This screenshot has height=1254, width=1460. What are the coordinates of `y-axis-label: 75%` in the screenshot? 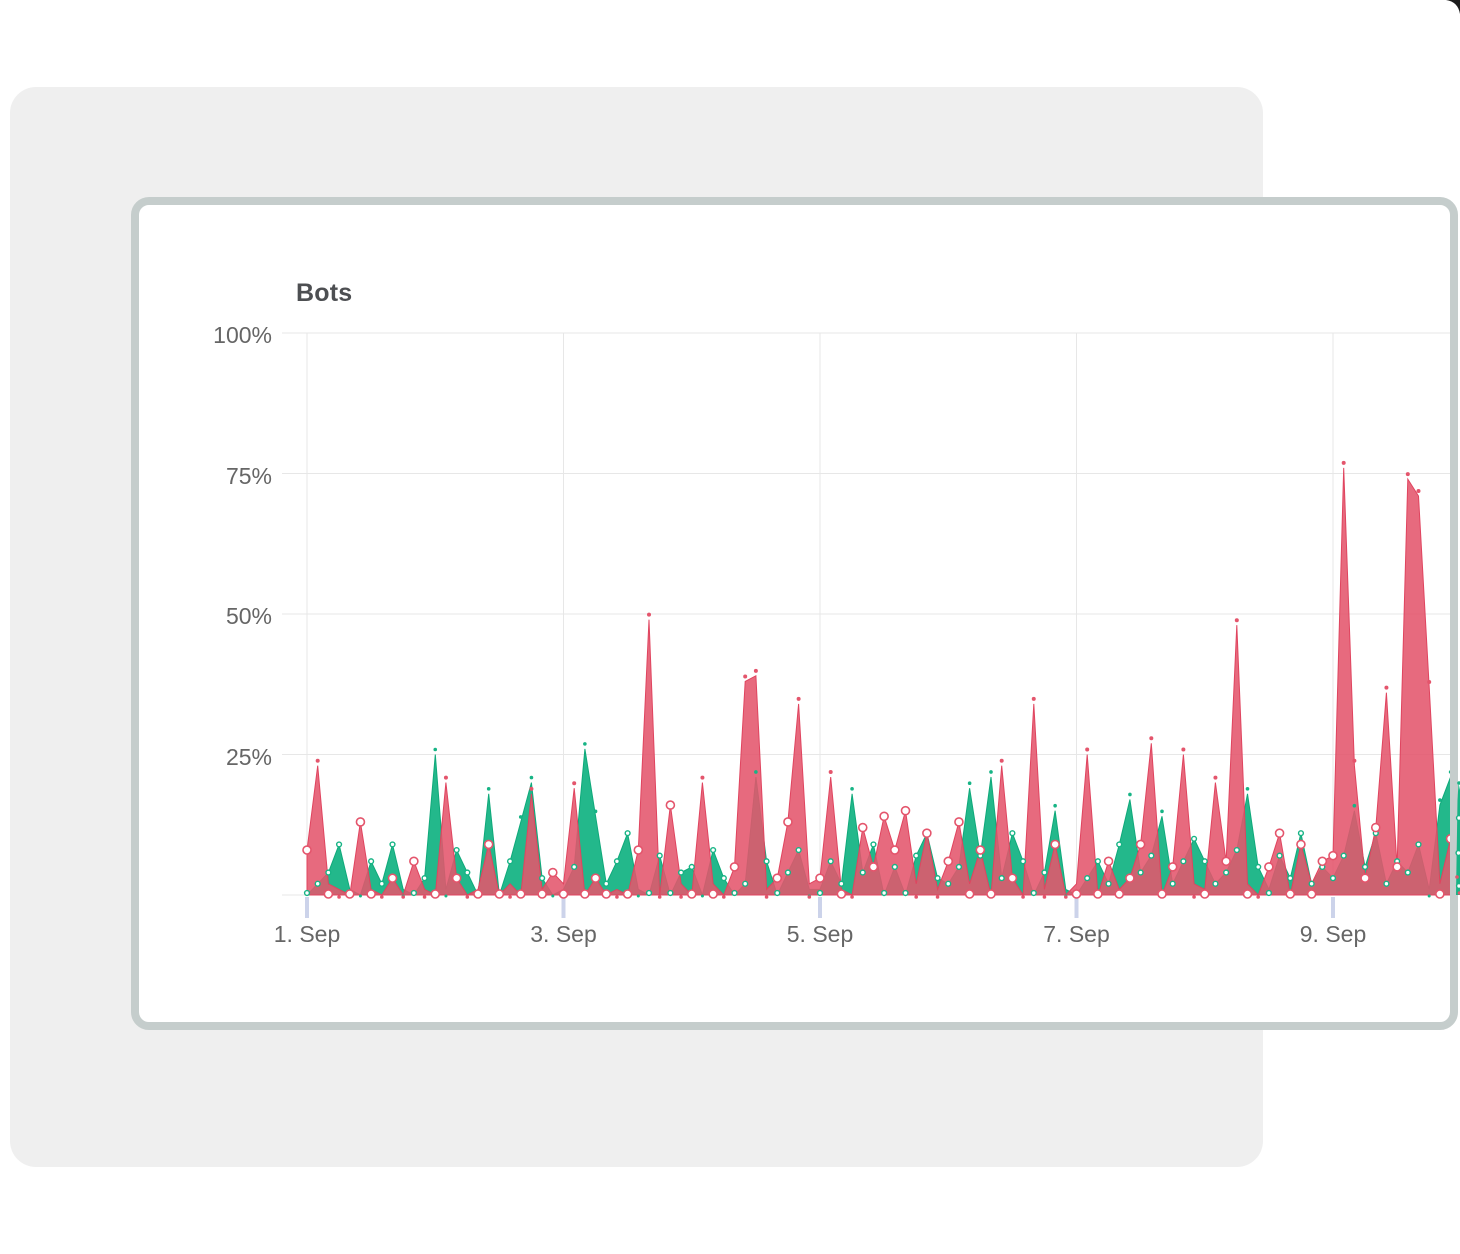 It's located at (248, 475).